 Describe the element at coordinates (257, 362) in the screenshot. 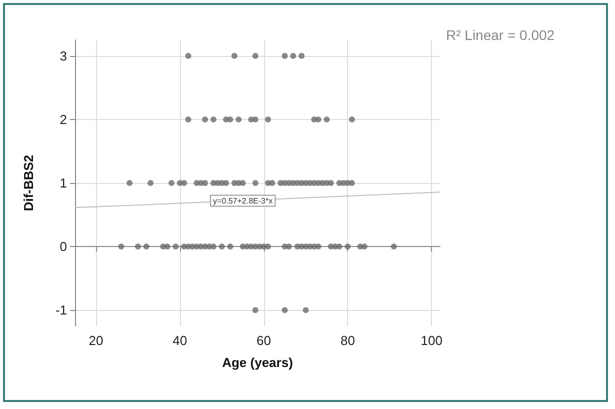

I see `x-axis-title: Age (years)` at that location.